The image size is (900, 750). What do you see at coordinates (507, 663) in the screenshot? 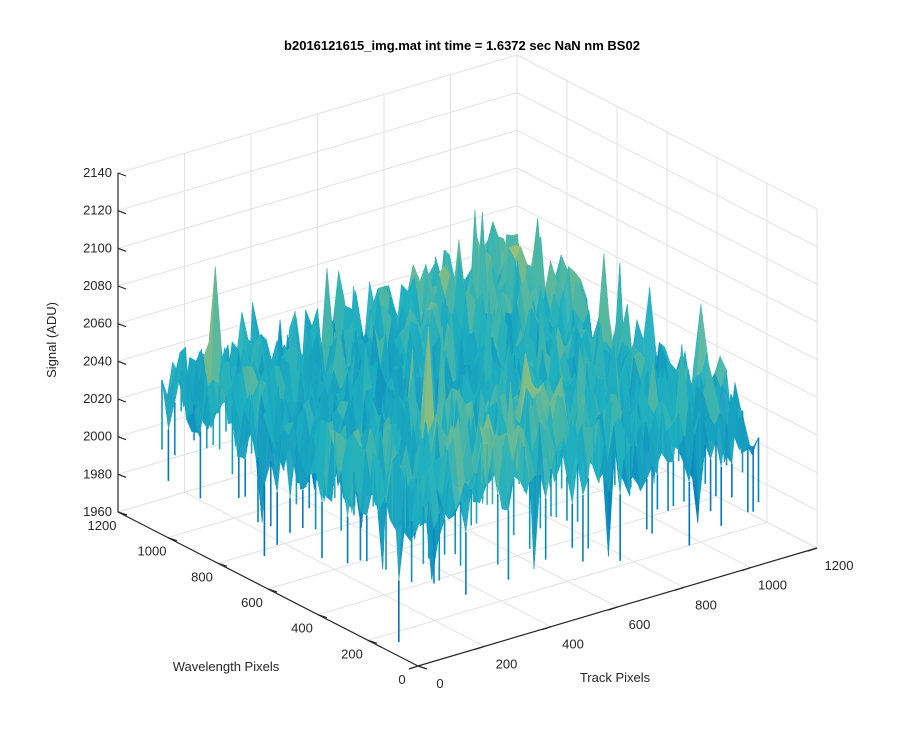
I see `x-tick-label: 200` at bounding box center [507, 663].